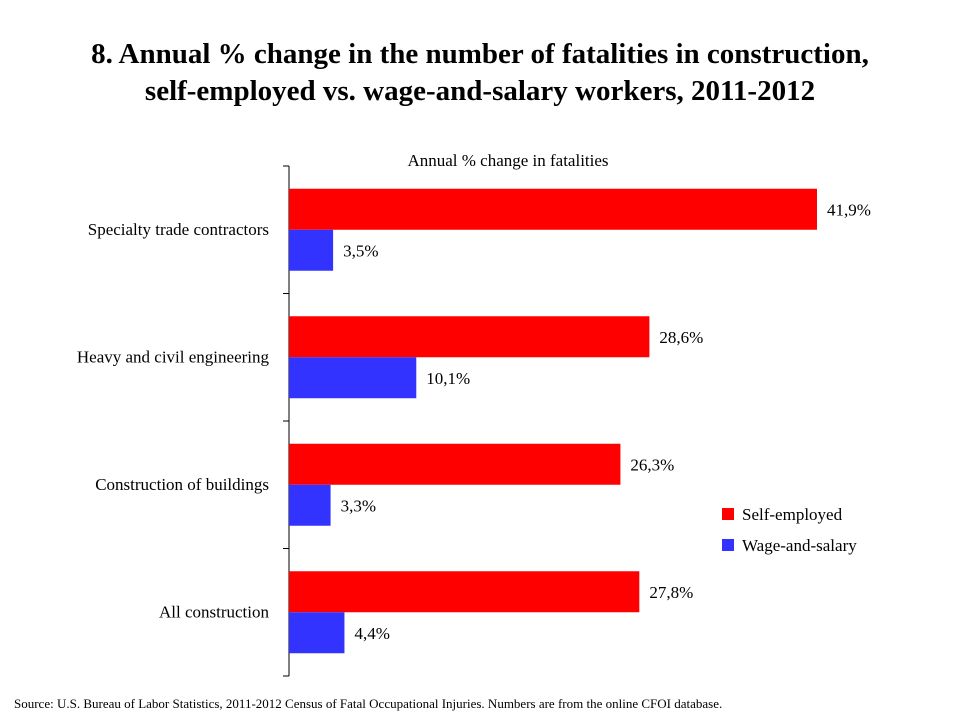  Describe the element at coordinates (728, 545) in the screenshot. I see `legend-swatch-wage-and-salary` at that location.